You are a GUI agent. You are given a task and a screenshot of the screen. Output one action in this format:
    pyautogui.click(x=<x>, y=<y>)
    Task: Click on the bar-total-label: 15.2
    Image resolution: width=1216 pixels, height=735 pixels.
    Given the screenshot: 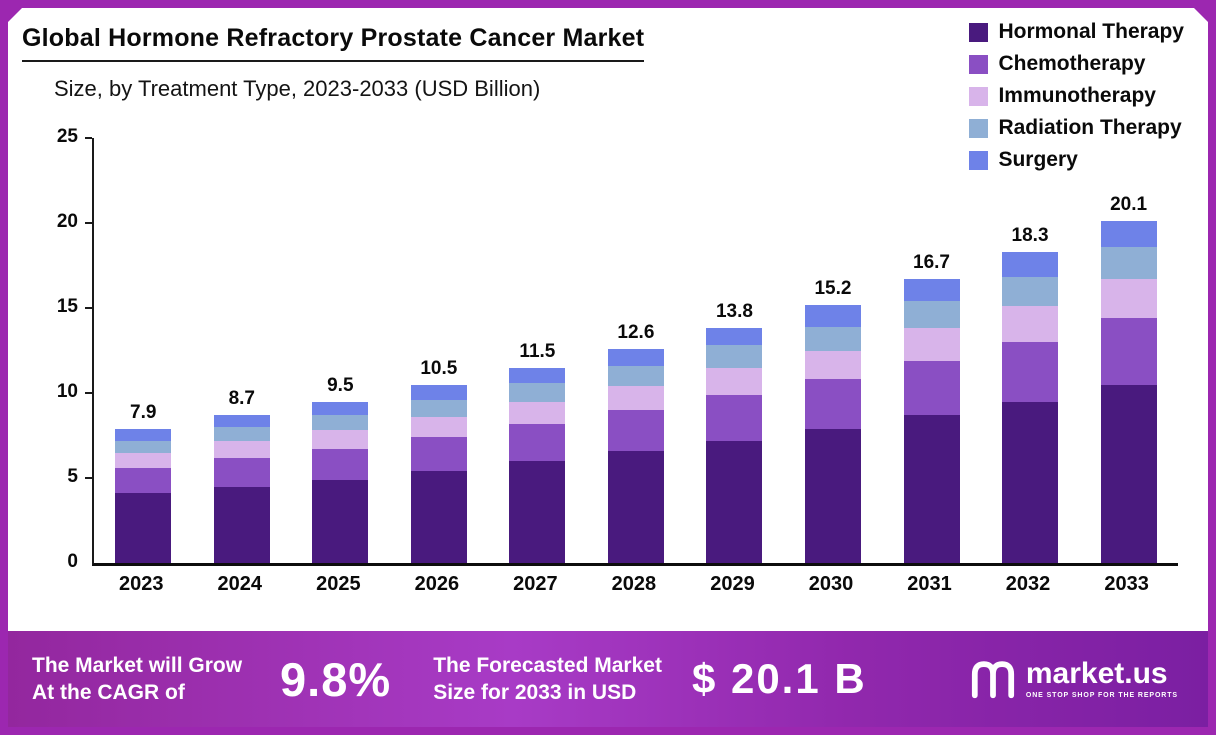 What is the action you would take?
    pyautogui.click(x=833, y=288)
    